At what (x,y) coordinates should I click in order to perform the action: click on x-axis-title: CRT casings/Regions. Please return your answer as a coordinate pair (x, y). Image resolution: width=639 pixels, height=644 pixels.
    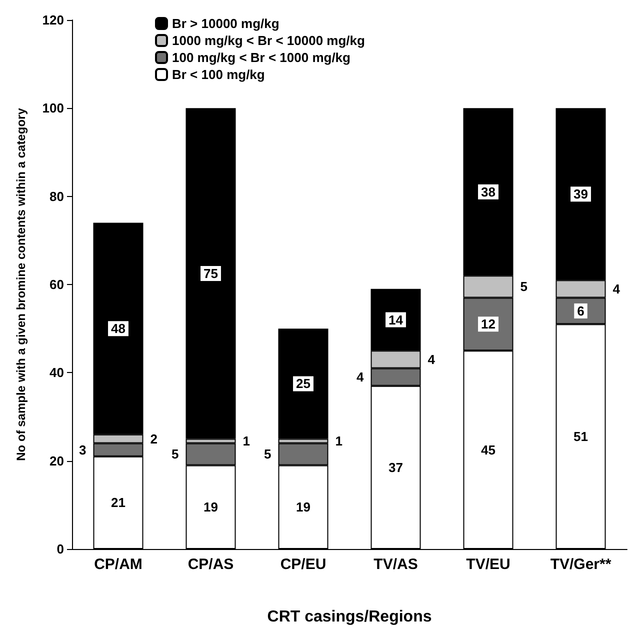
    Looking at the image, I should click on (349, 617).